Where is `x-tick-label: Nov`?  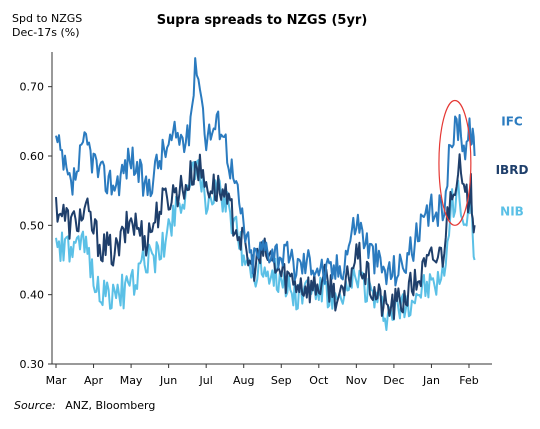 x-tick-label: Nov is located at coordinates (357, 380).